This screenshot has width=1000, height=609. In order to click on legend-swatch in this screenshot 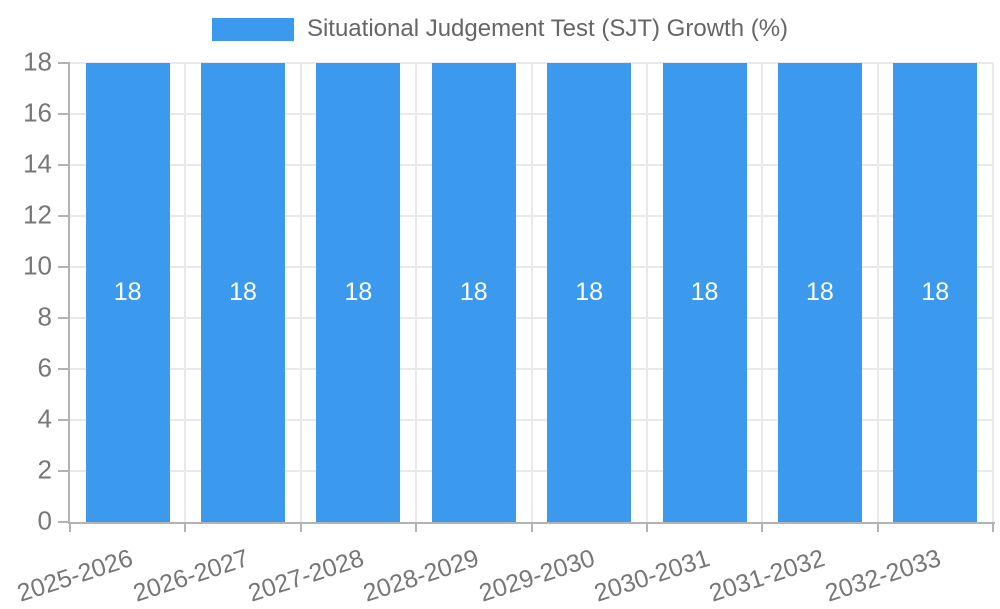, I will do `click(252, 29)`.